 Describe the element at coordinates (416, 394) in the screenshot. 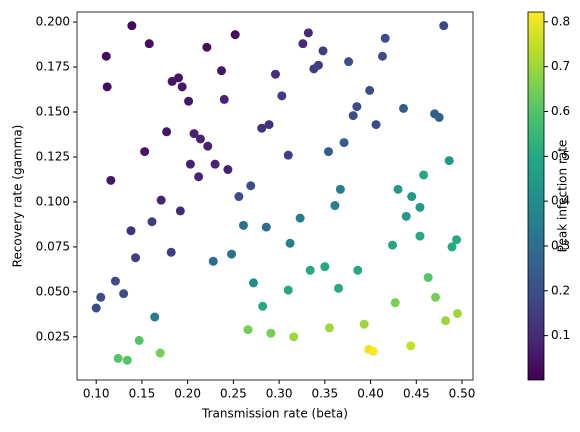

I see `x-tick-label: 0.45` at that location.